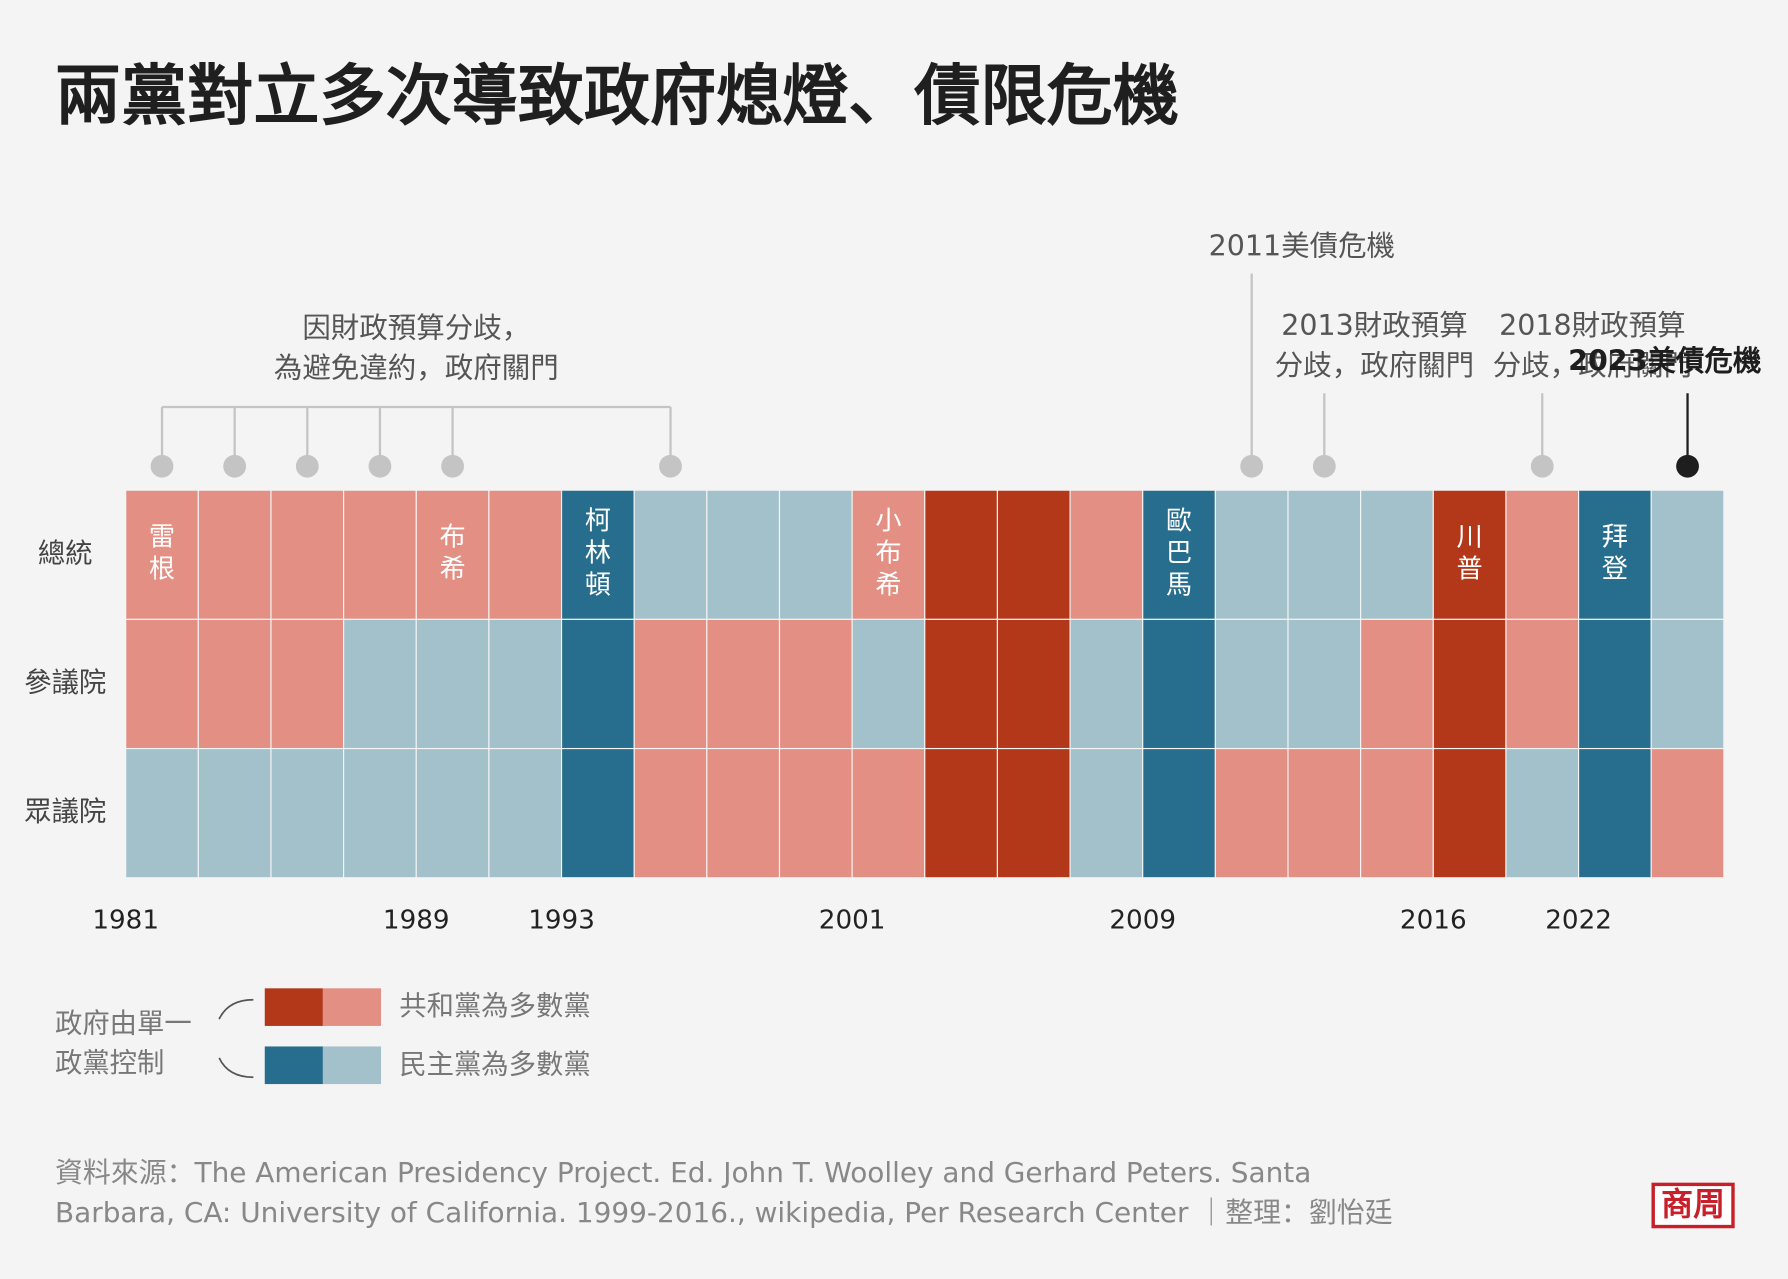  Describe the element at coordinates (123, 1023) in the screenshot. I see `legend-title: 政府由單一` at that location.